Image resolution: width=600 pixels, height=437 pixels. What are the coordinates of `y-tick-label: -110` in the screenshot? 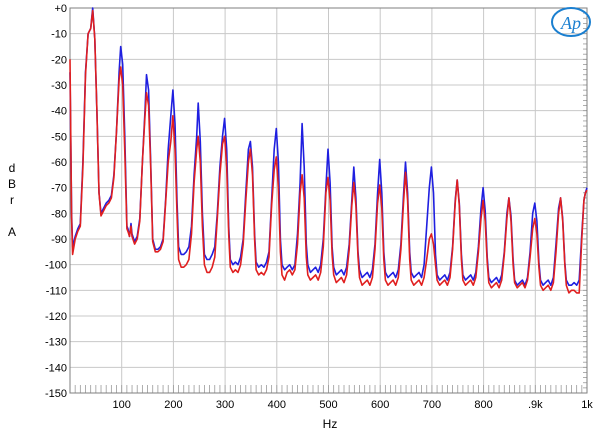 It's located at (56, 291).